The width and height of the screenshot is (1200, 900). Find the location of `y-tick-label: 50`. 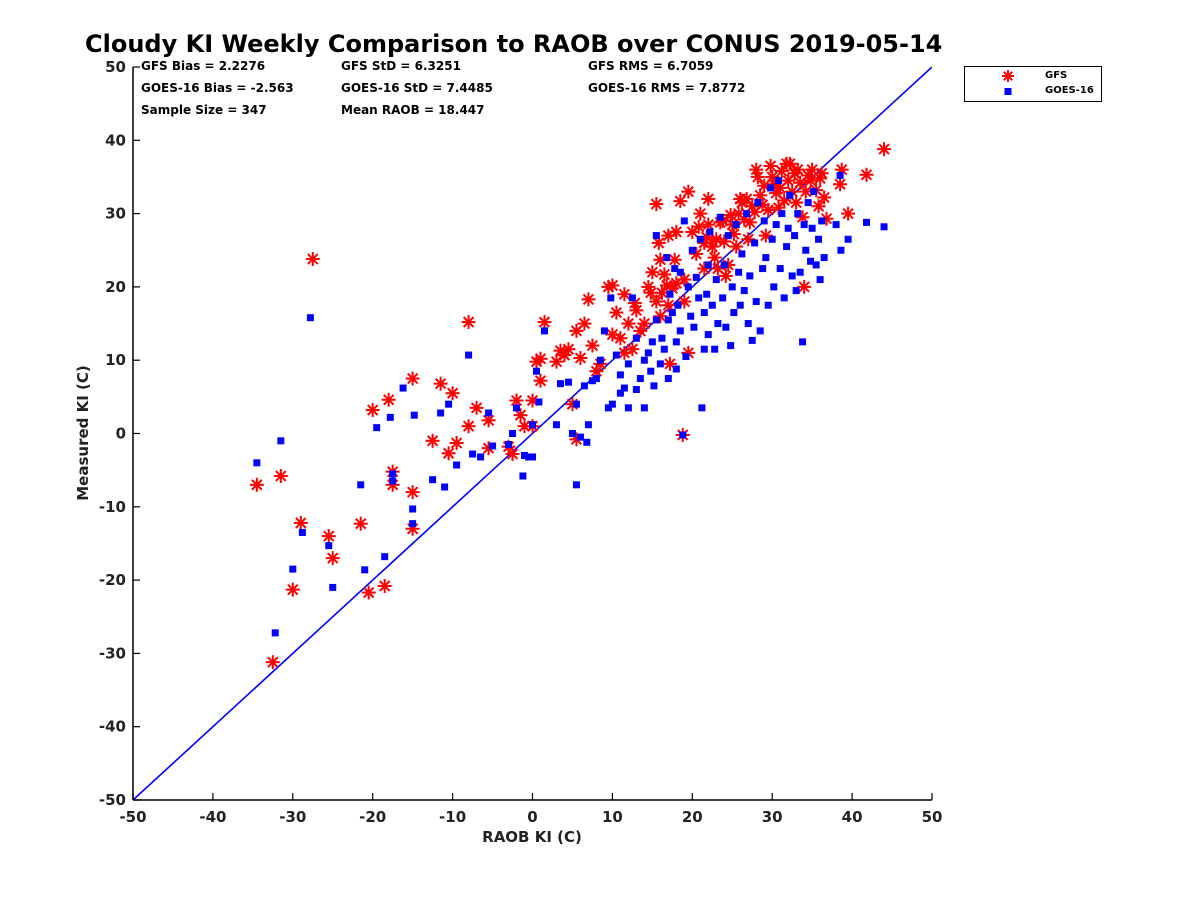

y-tick-label: 50 is located at coordinates (115, 67).